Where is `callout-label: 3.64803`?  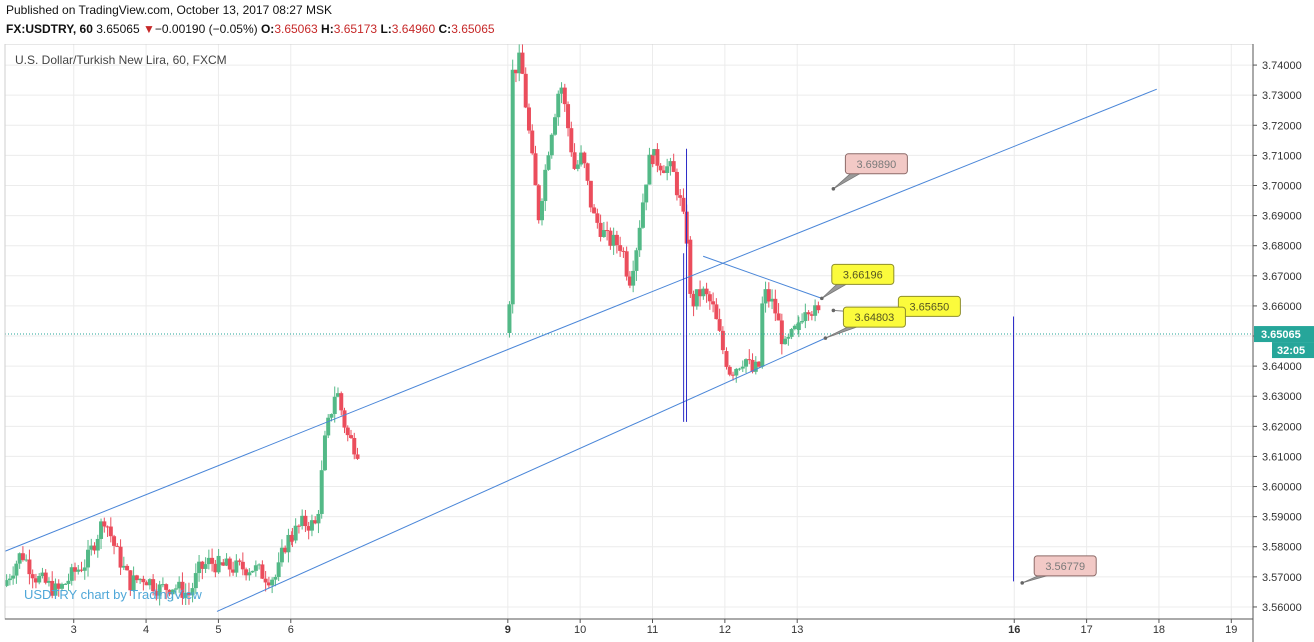 callout-label: 3.64803 is located at coordinates (875, 318).